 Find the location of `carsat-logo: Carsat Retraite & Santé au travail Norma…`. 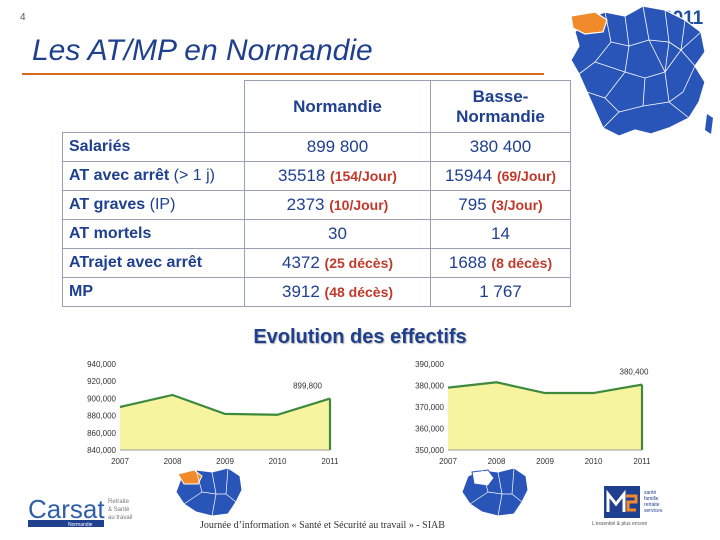

carsat-logo: Carsat Retraite & Santé au travail Norma… is located at coordinates (103, 513).